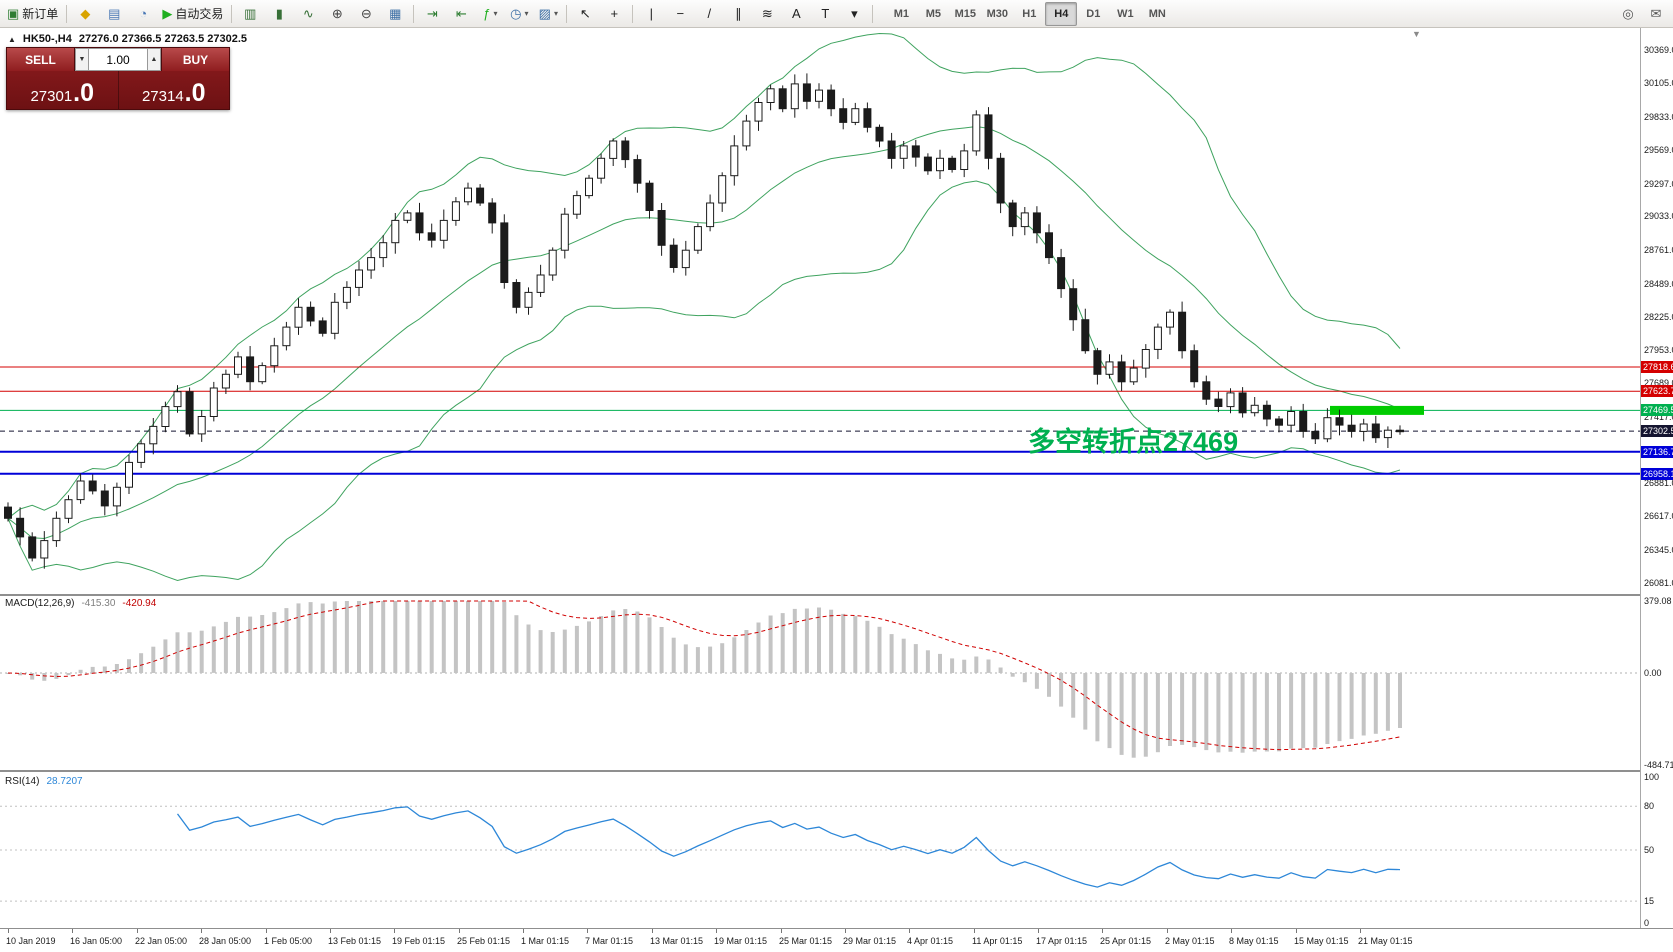  I want to click on timeframe-w1-button: W1, so click(1125, 13).